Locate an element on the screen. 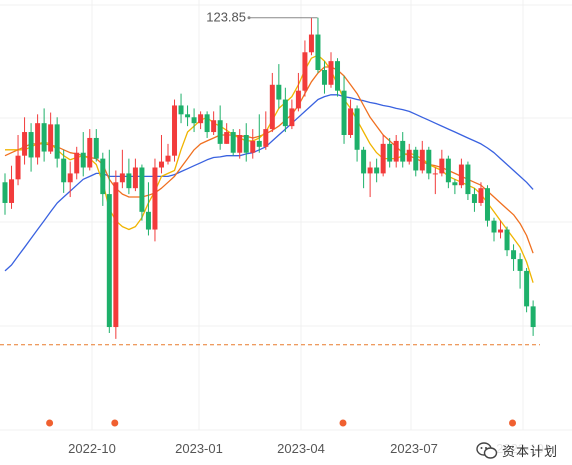 The width and height of the screenshot is (572, 465). watermark-text: 资本计划 is located at coordinates (530, 452).